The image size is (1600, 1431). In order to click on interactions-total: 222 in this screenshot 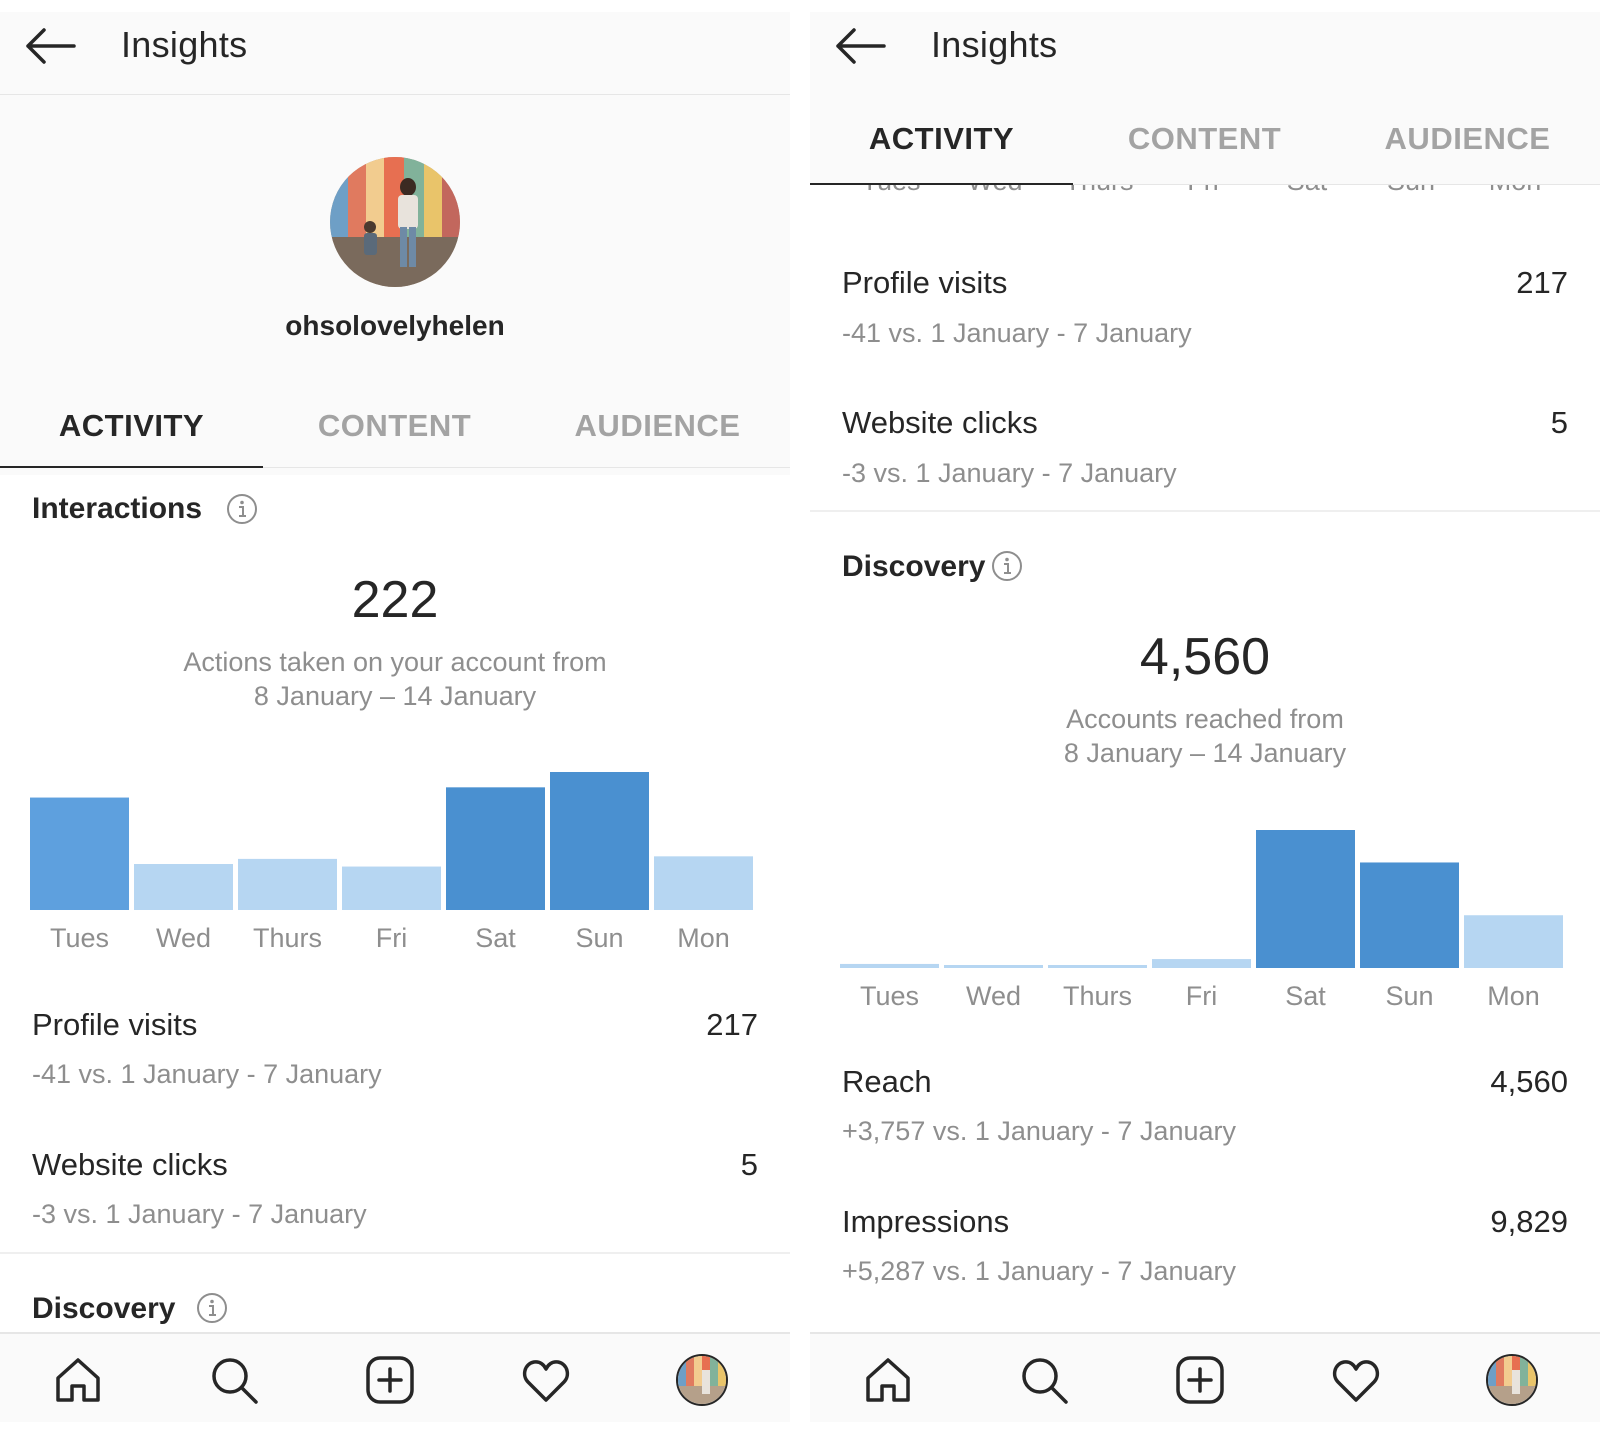, I will do `click(395, 600)`.